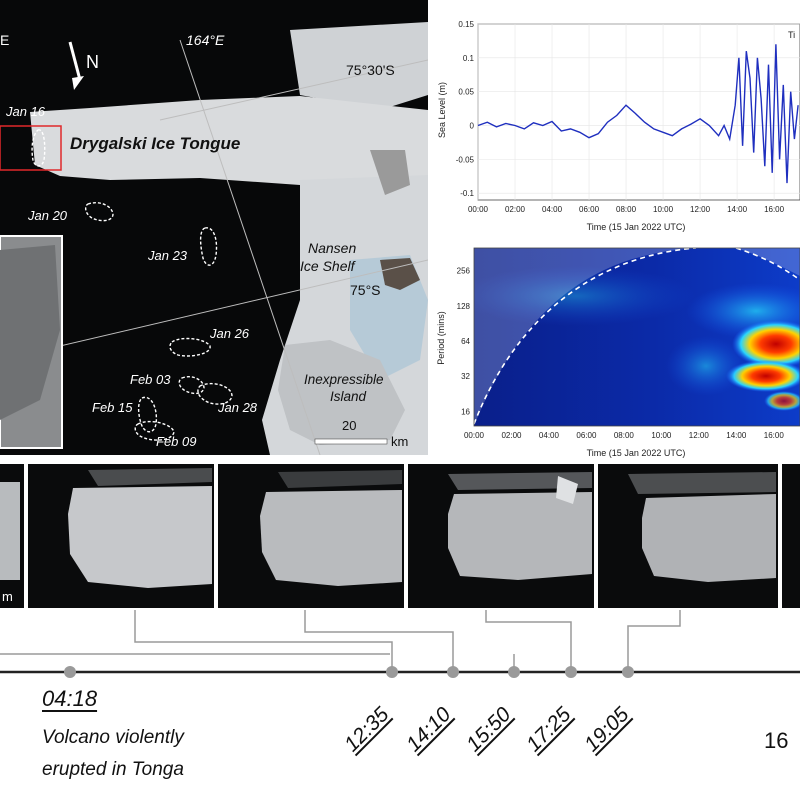  What do you see at coordinates (469, 58) in the screenshot?
I see `sea-level-ytick-label: 0.1` at bounding box center [469, 58].